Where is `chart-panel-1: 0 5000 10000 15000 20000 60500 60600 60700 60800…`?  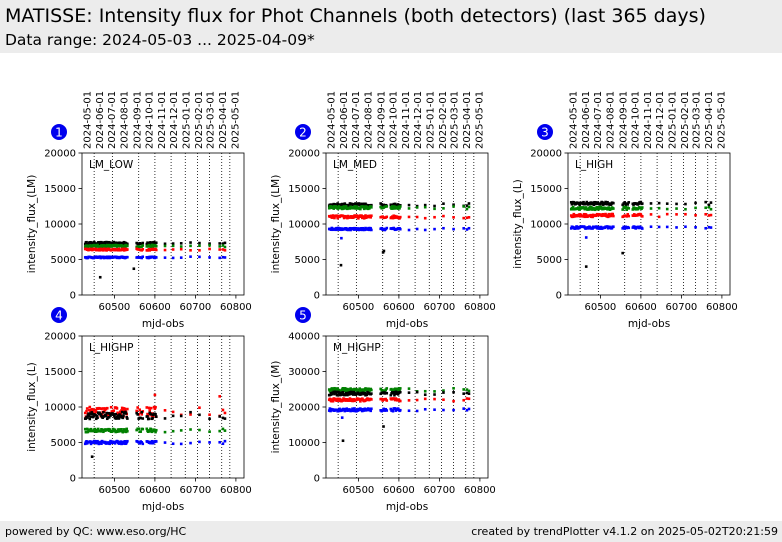 chart-panel-1: 0 5000 10000 15000 20000 60500 60600 60700 60800… is located at coordinates (139, 210).